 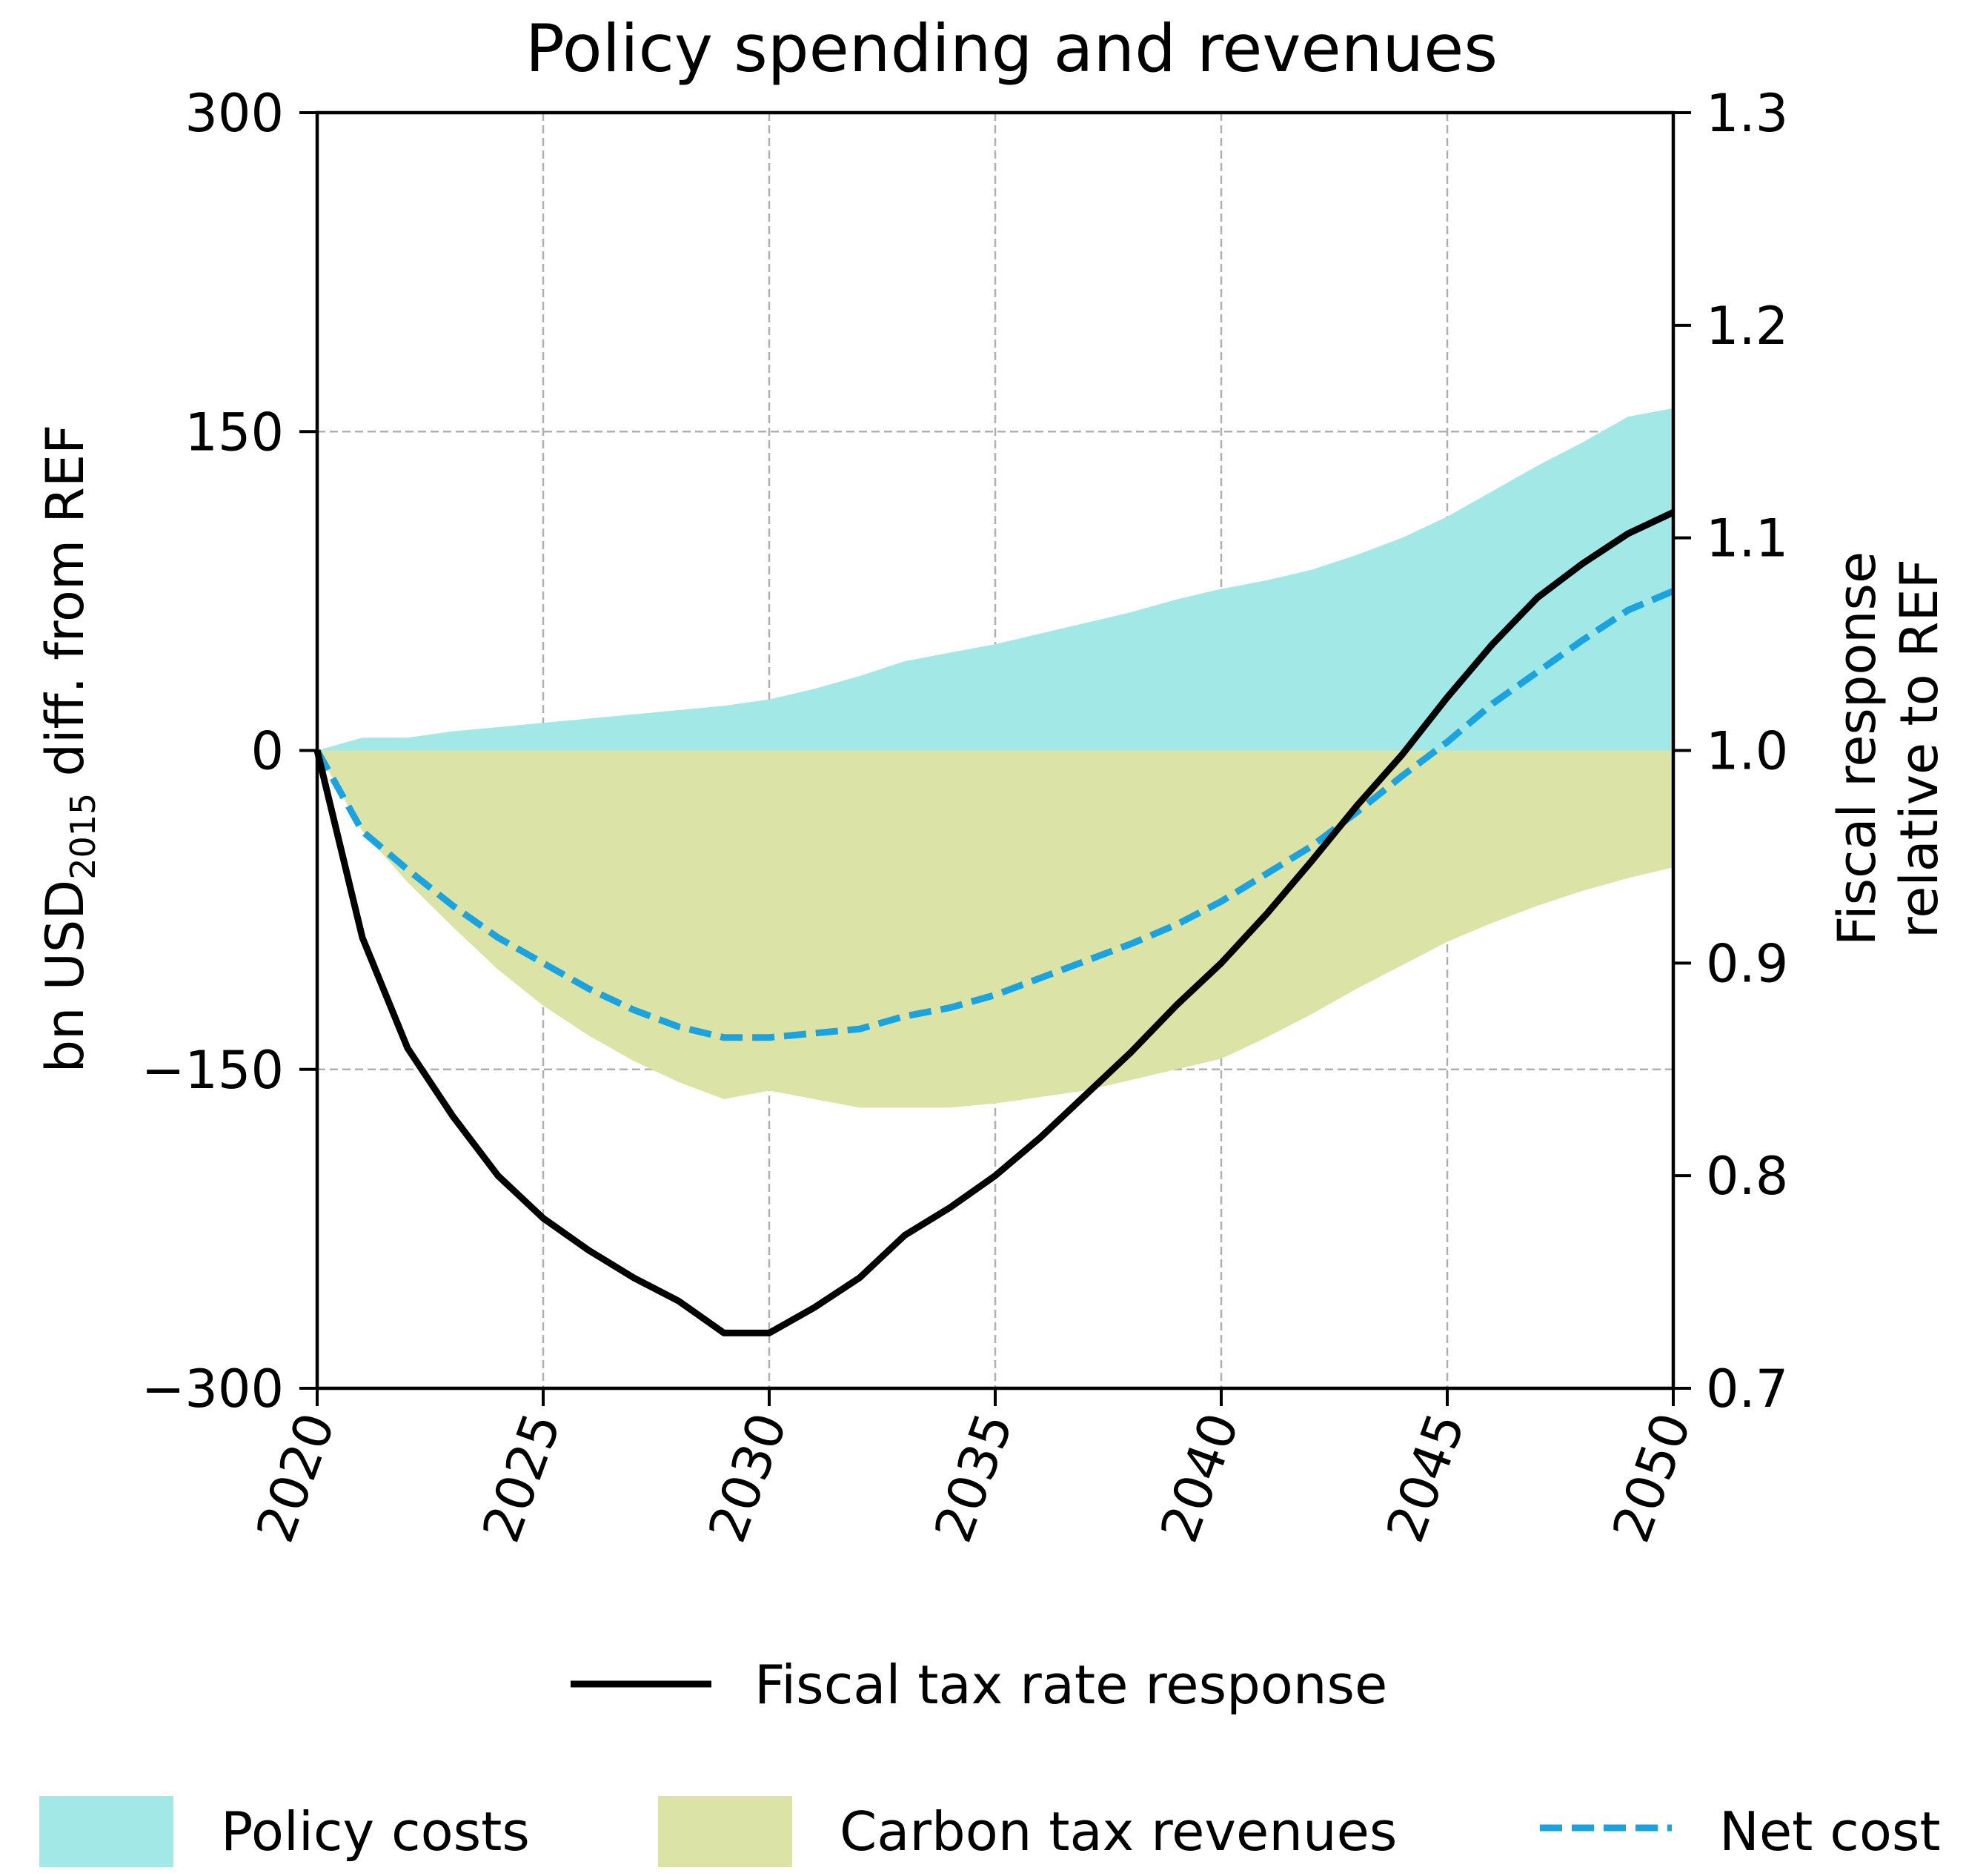 What do you see at coordinates (267, 751) in the screenshot?
I see `y-tick-label-2: 0` at bounding box center [267, 751].